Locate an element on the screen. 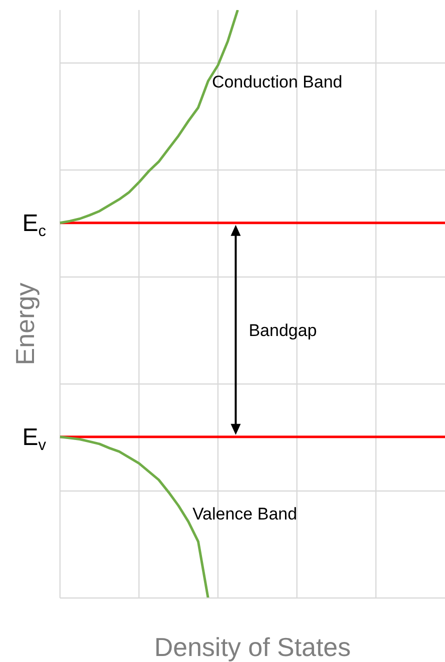 This screenshot has width=445, height=662. y-axis-title: Energy is located at coordinates (25, 324).